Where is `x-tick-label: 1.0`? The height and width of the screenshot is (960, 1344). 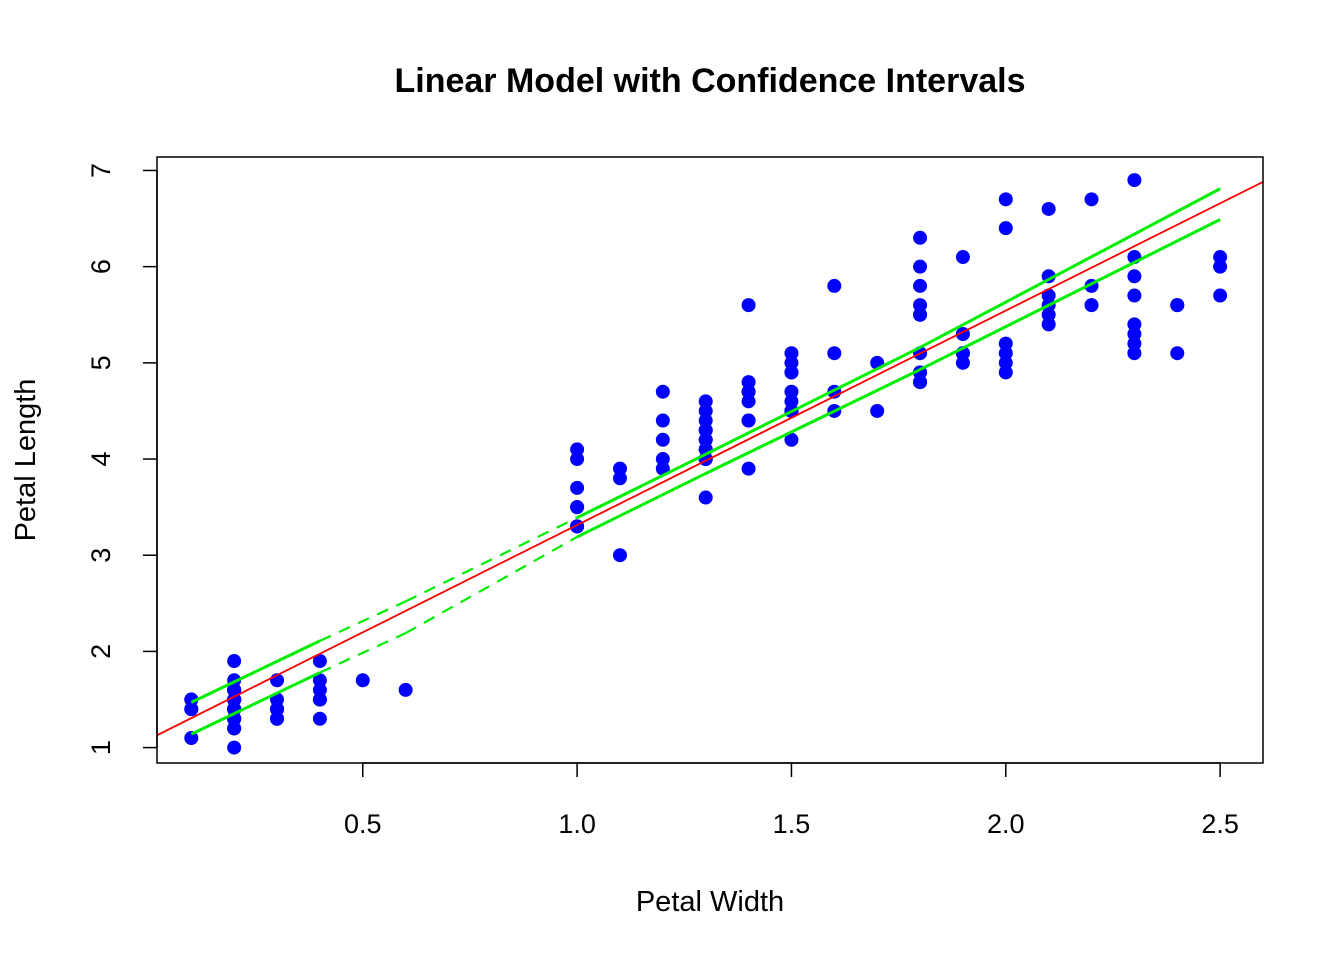 x-tick-label: 1.0 is located at coordinates (577, 824).